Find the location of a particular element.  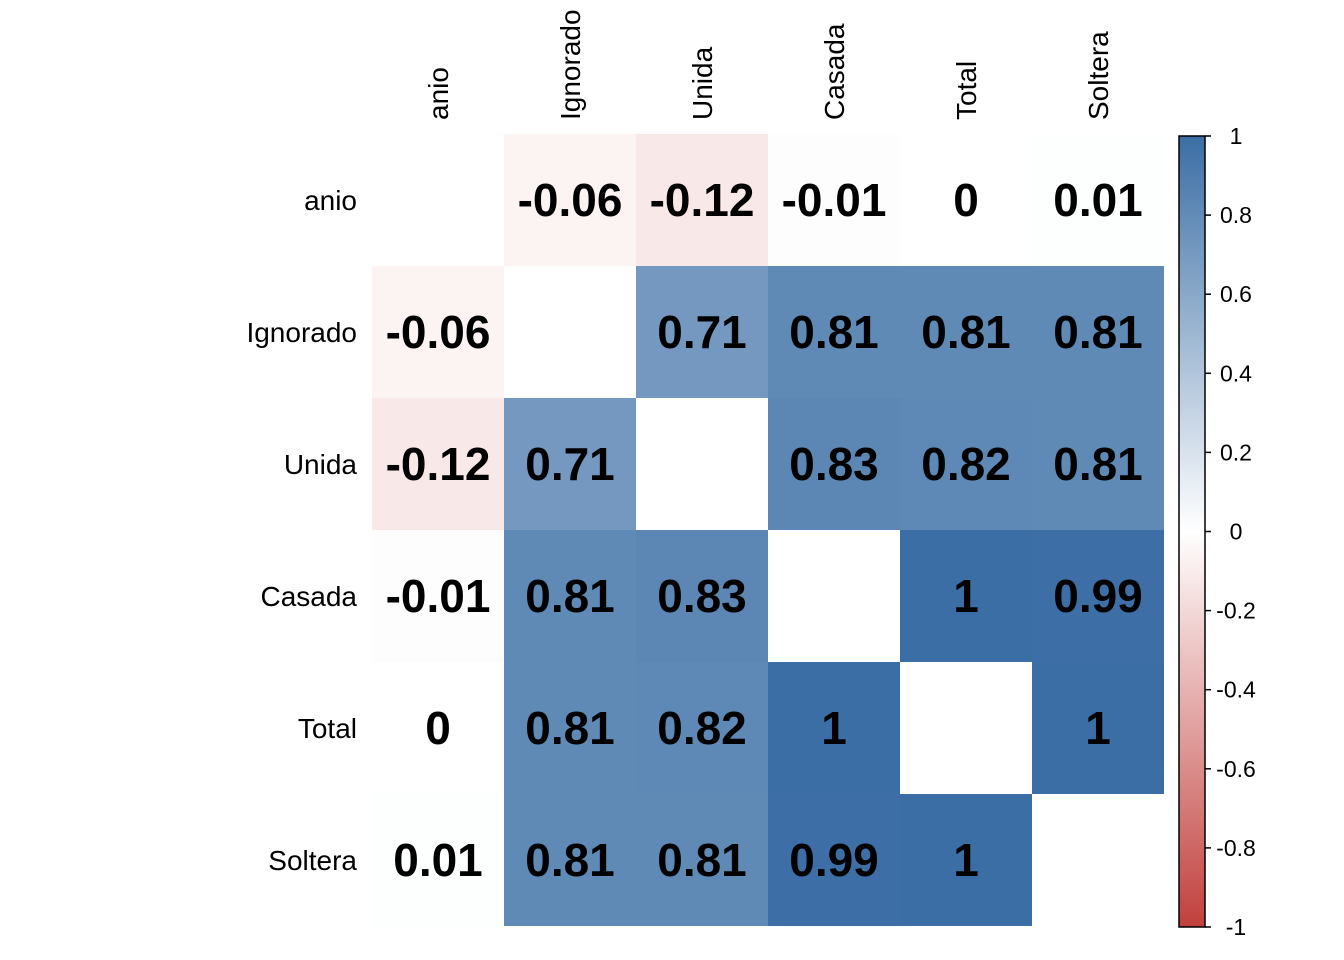

colorbar-tick-label: 0 is located at coordinates (1236, 532).